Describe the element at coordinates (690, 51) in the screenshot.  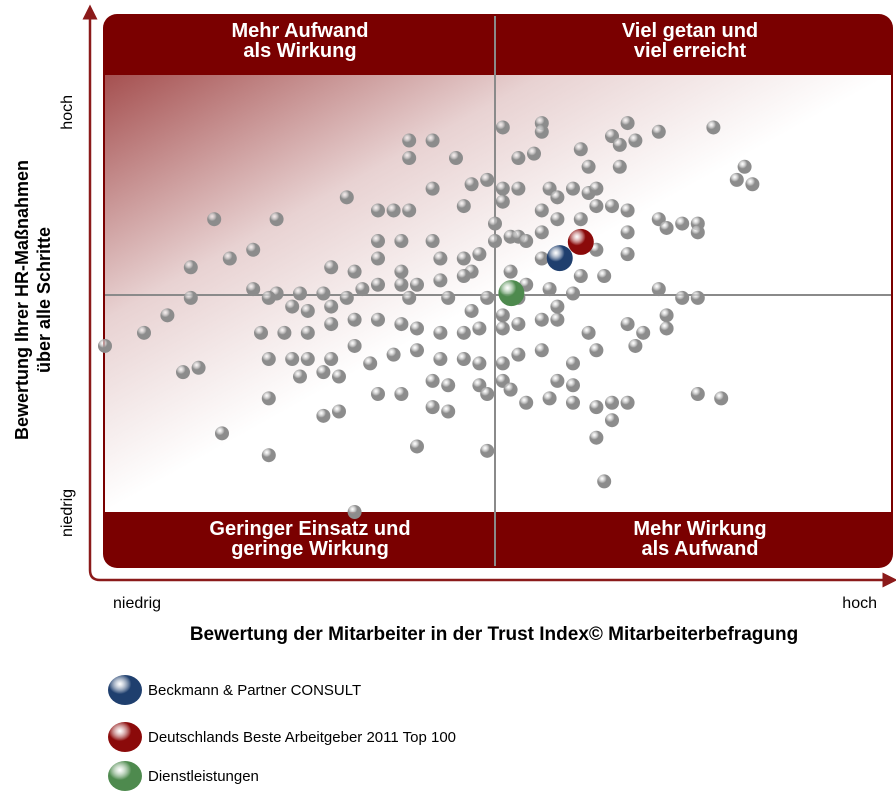
I see `quadrant-label: viel erreicht` at that location.